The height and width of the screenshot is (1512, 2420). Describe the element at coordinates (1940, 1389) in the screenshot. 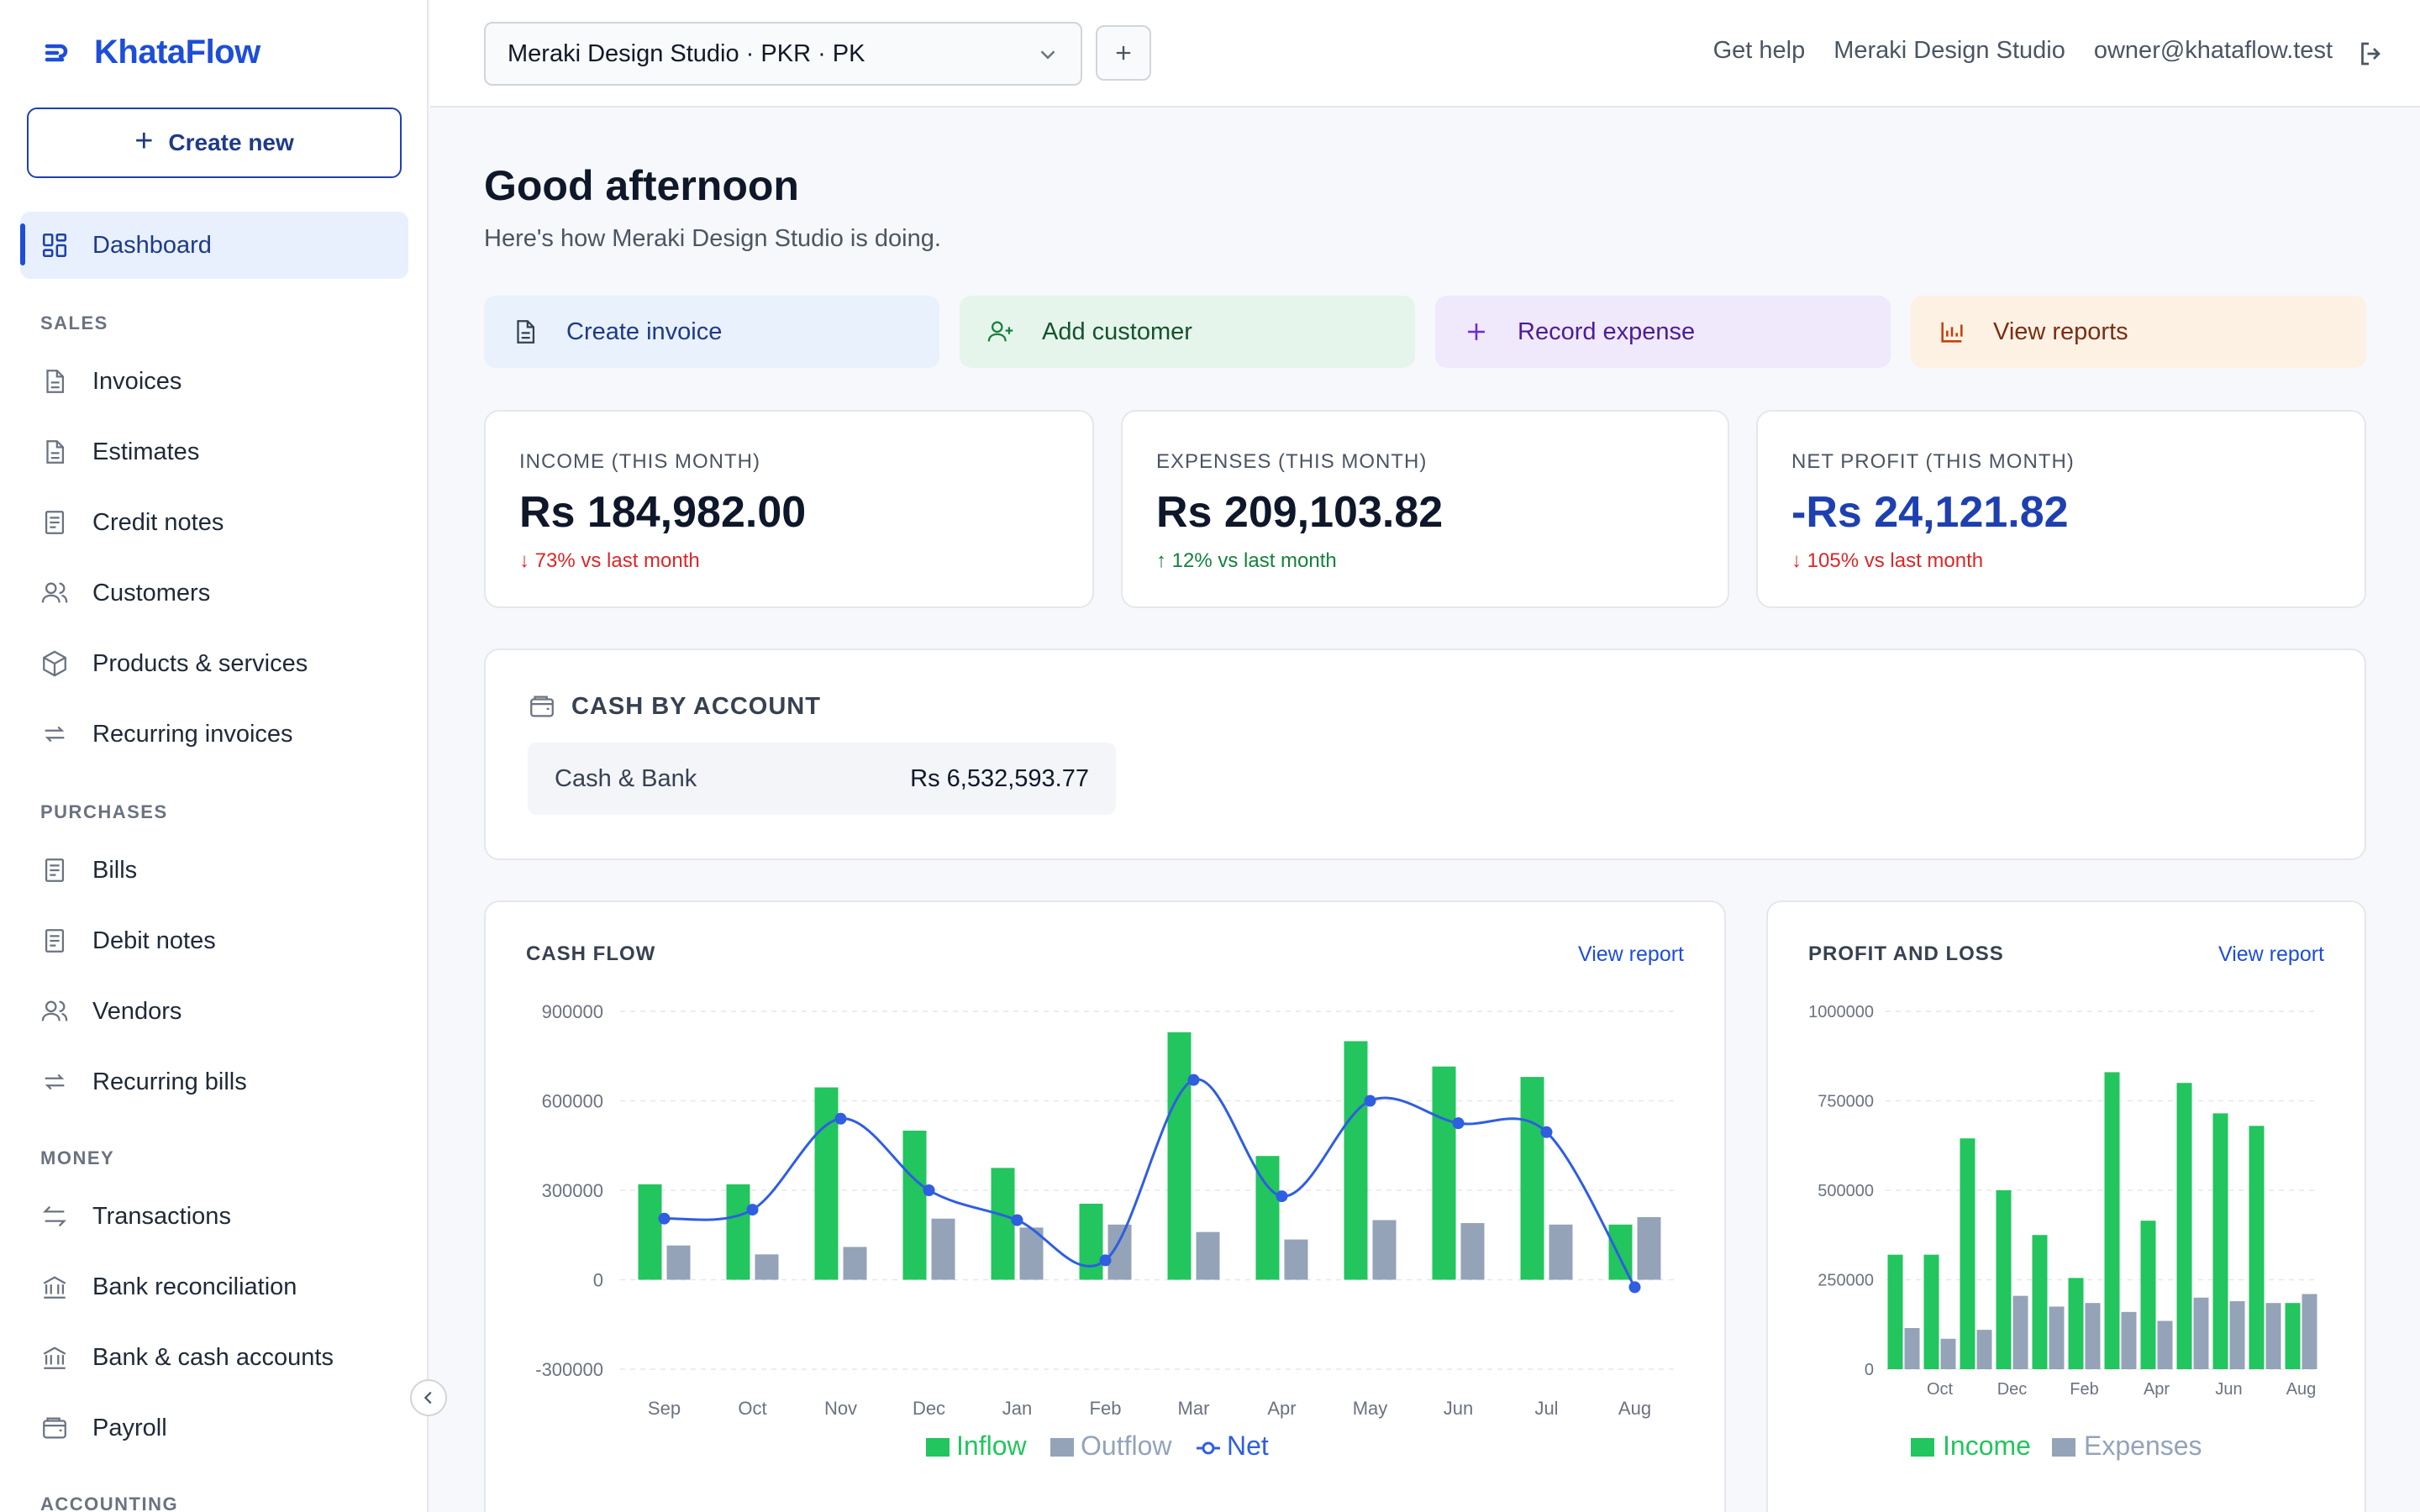

I see `x-tick-label: Oct` at that location.